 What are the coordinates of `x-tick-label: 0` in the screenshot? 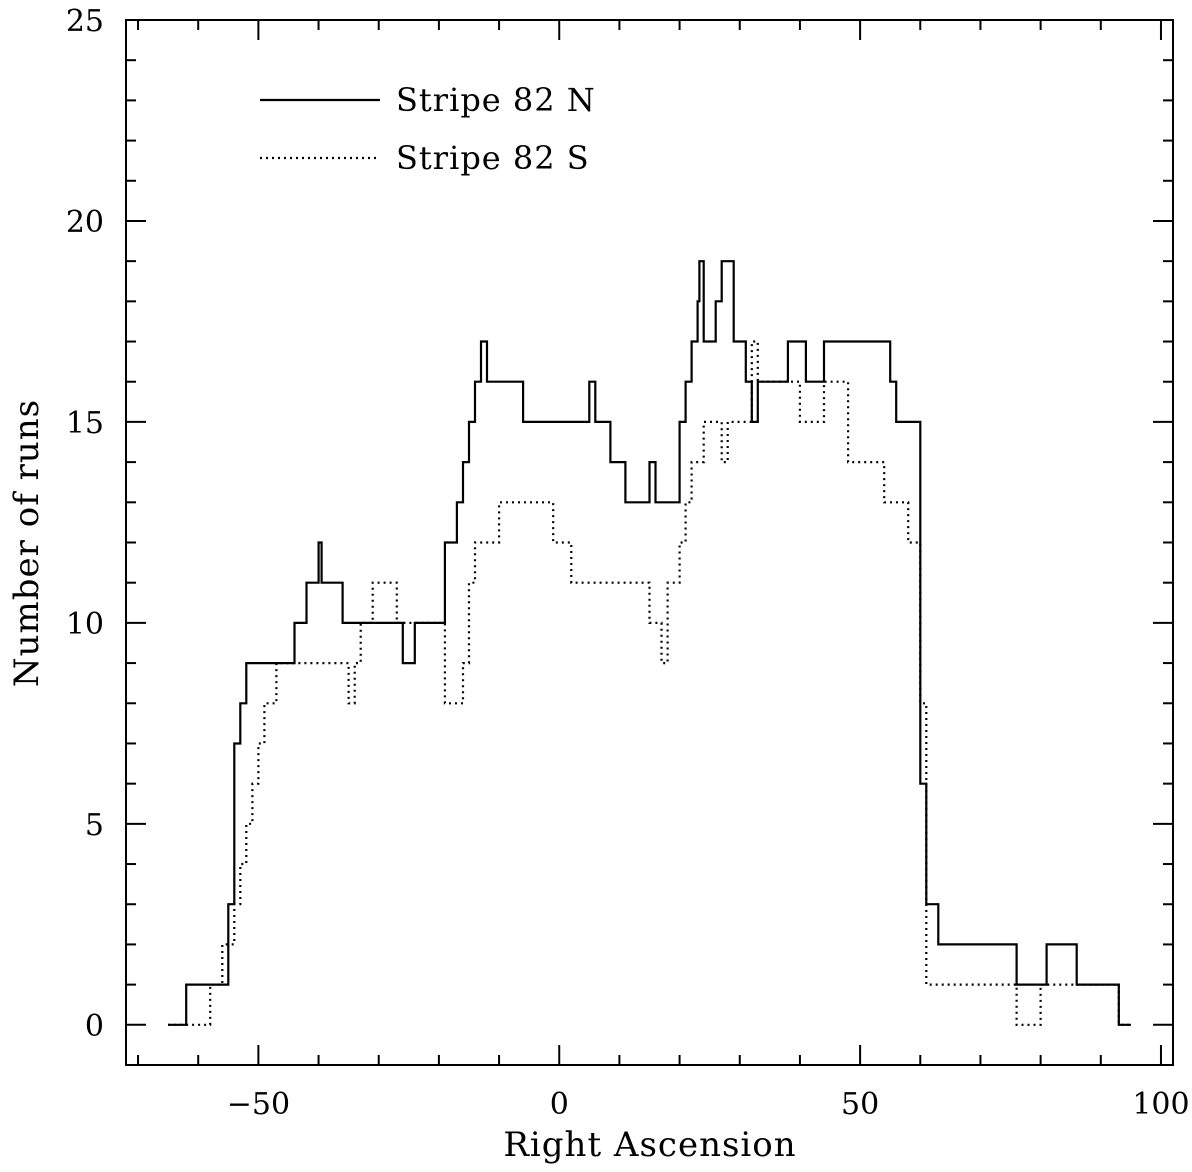 It's located at (559, 1104).